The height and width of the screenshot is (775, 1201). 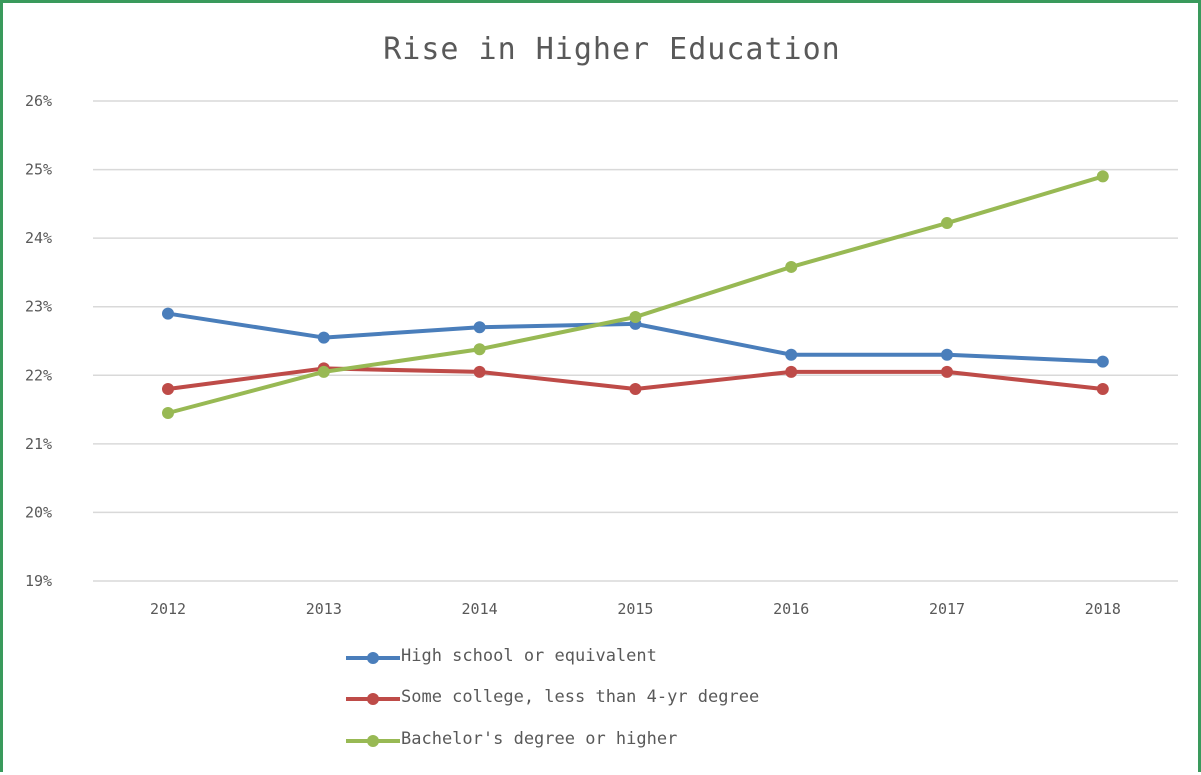 I want to click on legend-label: Some college, less than 4-yr degree, so click(x=580, y=697).